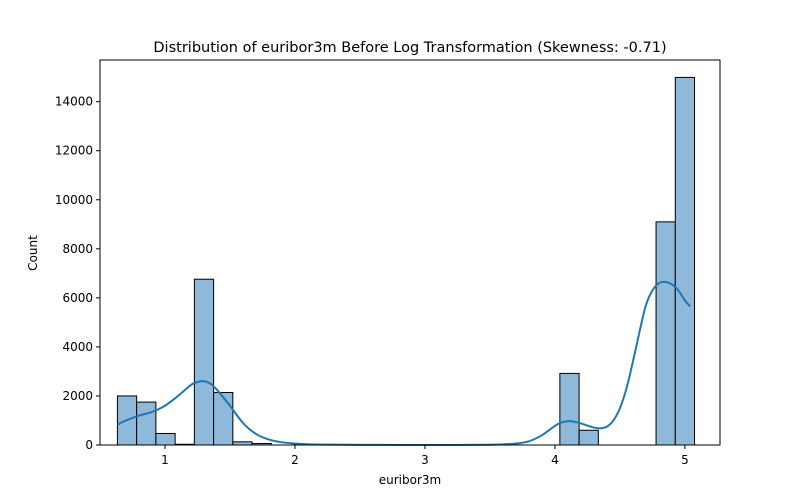 The image size is (800, 500). I want to click on y-tick-label: 8000, so click(77, 249).